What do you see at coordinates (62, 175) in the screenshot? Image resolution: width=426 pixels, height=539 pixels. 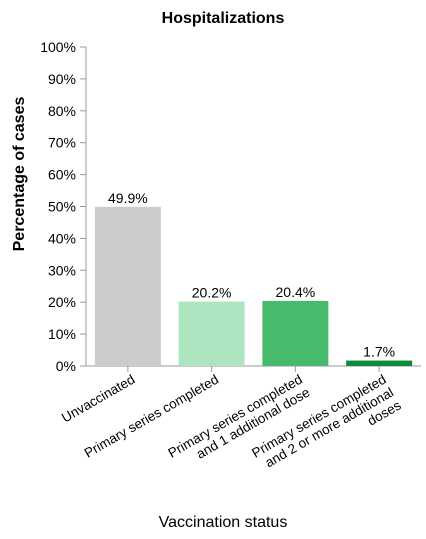 I see `y-tick-label: 60%` at bounding box center [62, 175].